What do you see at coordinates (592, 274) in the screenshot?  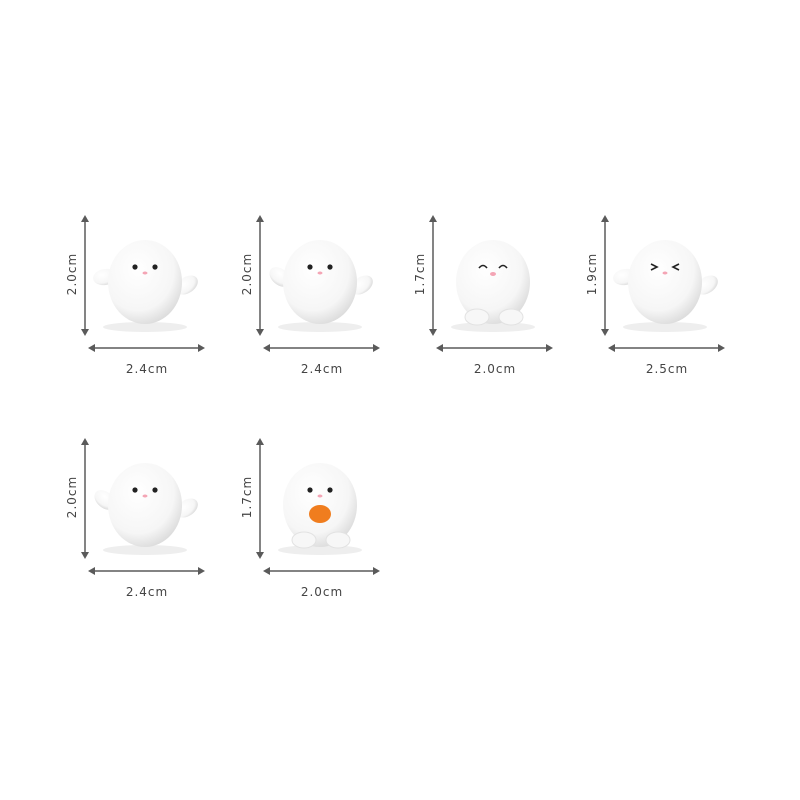 I see `height-label: 1.9cm` at bounding box center [592, 274].